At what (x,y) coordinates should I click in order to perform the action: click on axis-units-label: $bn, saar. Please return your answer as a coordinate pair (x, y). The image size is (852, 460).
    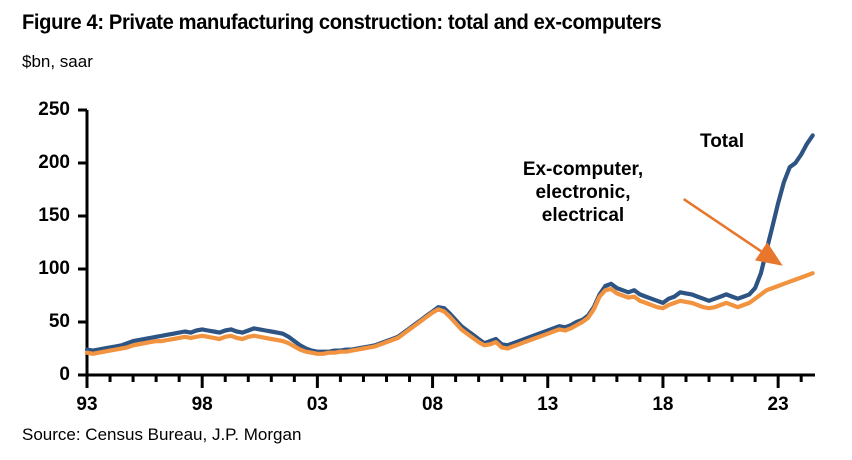
    Looking at the image, I should click on (57, 61).